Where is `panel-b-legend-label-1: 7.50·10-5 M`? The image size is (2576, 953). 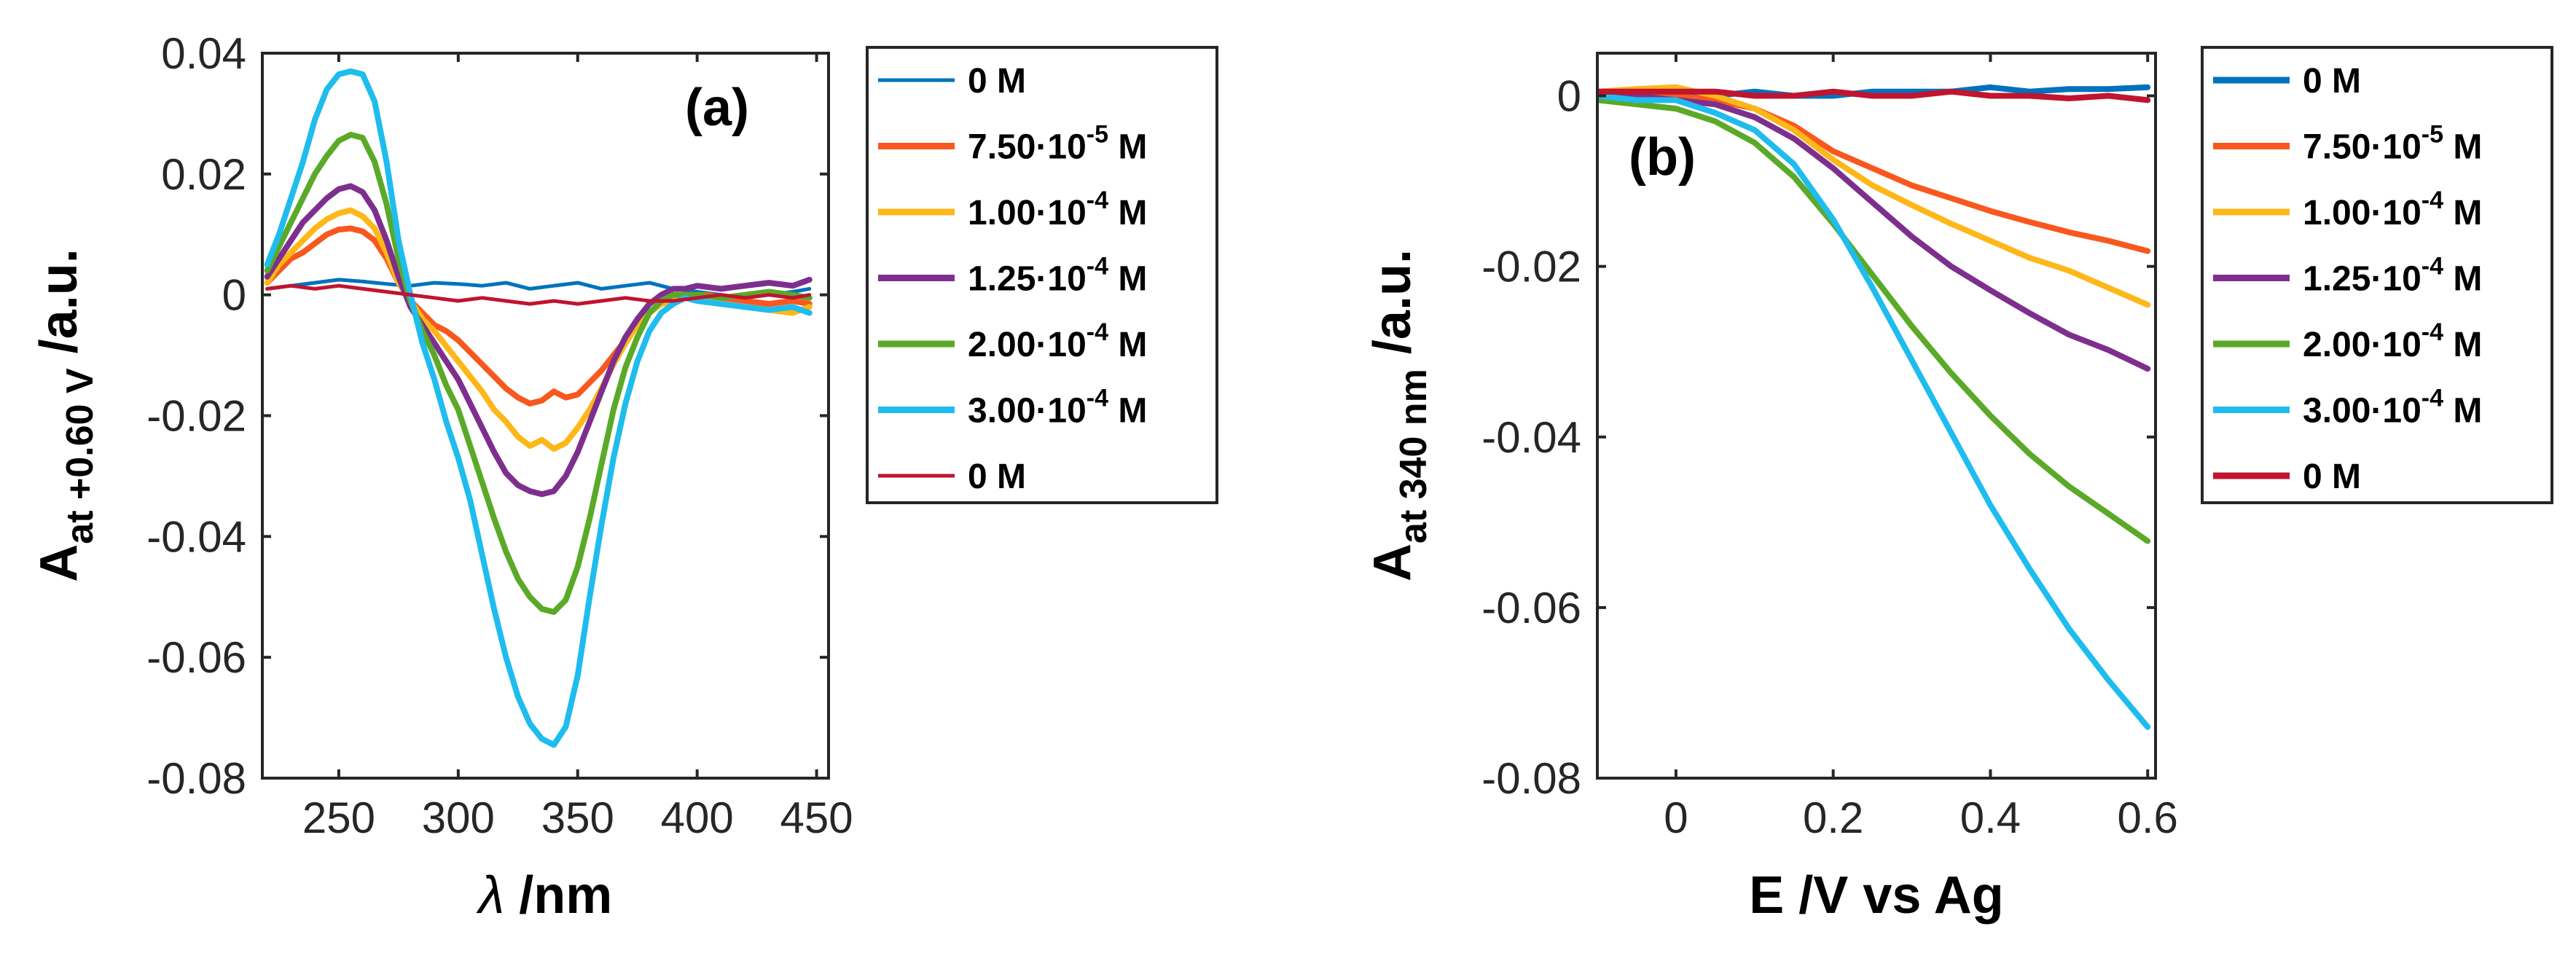 panel-b-legend-label-1: 7.50·10-5 M is located at coordinates (2392, 144).